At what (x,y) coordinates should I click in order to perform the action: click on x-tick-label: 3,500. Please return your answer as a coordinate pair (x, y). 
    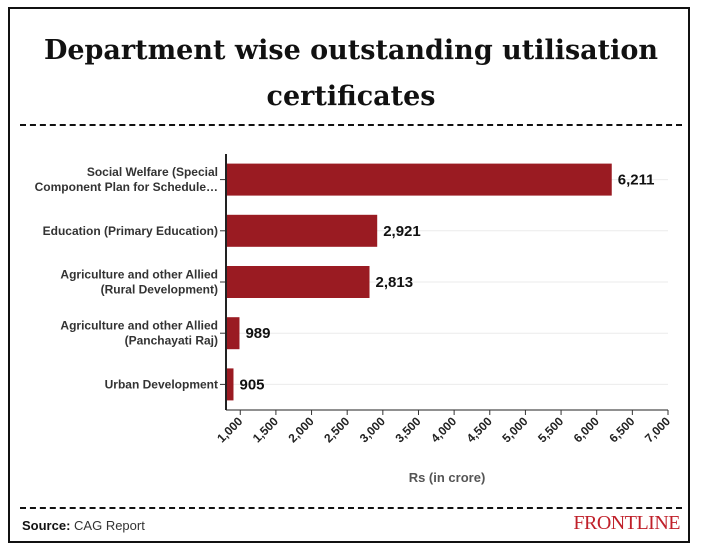
    Looking at the image, I should click on (407, 429).